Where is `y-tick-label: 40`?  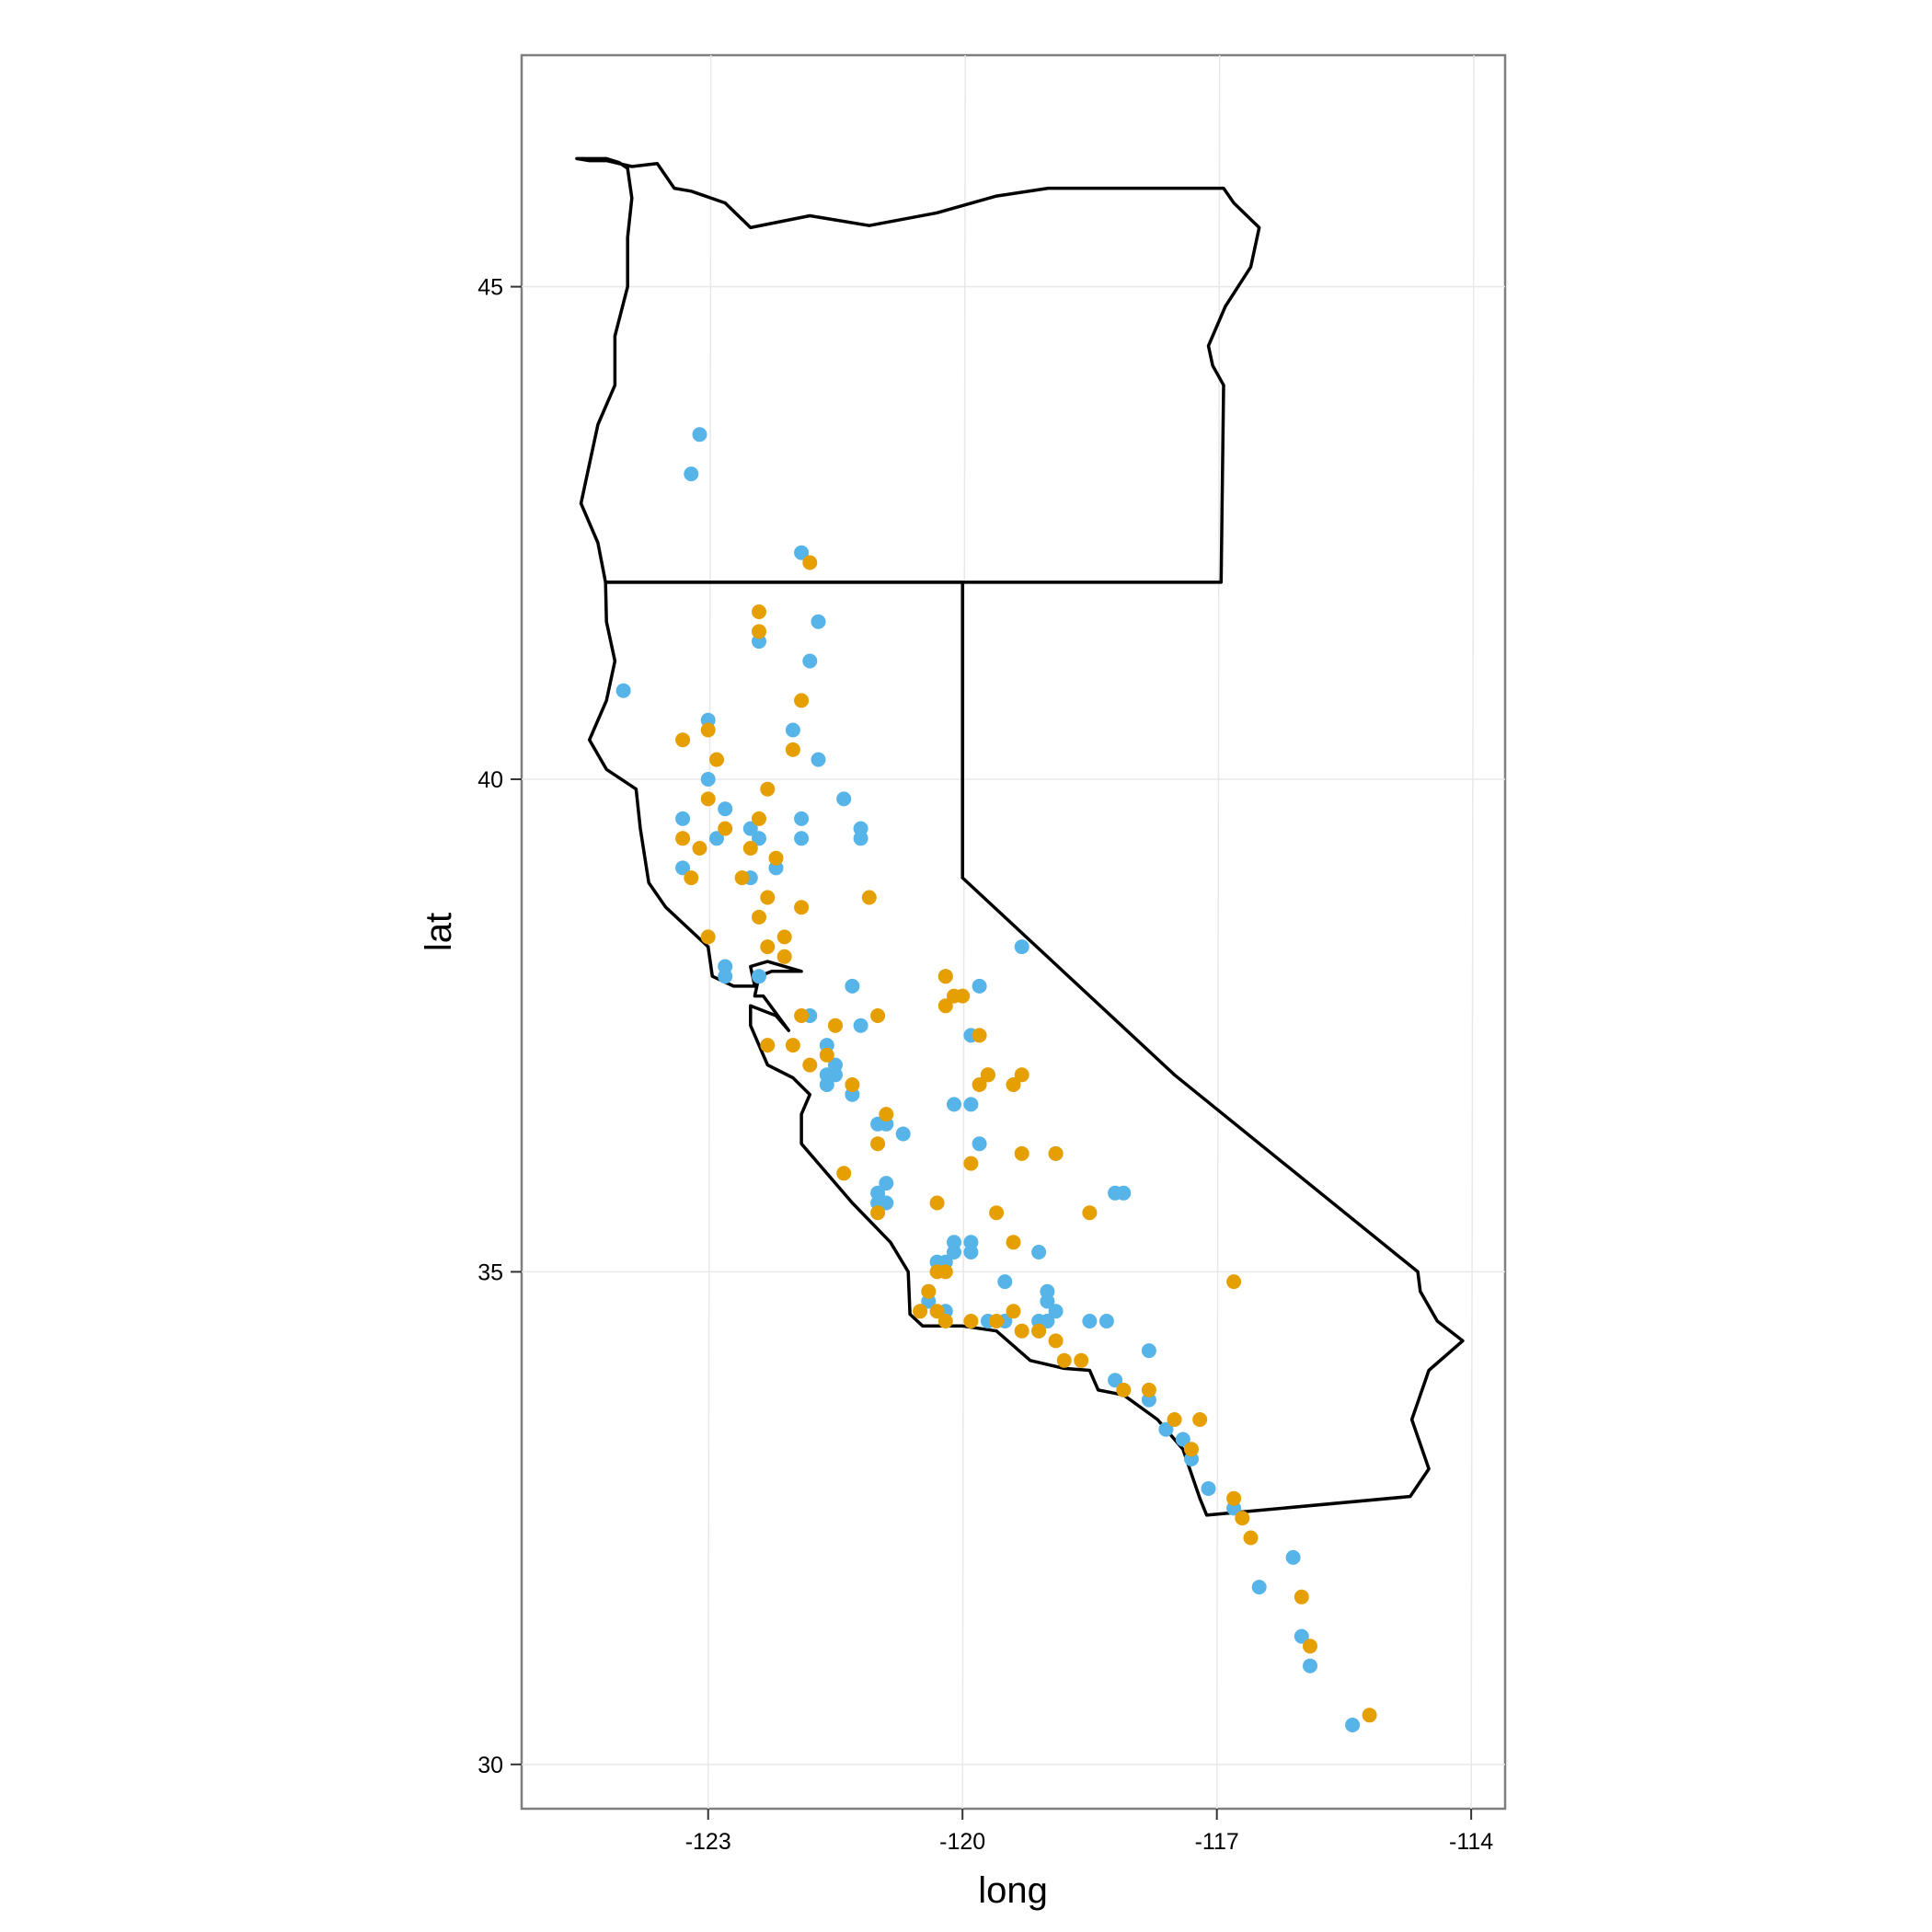
y-tick-label: 40 is located at coordinates (490, 780).